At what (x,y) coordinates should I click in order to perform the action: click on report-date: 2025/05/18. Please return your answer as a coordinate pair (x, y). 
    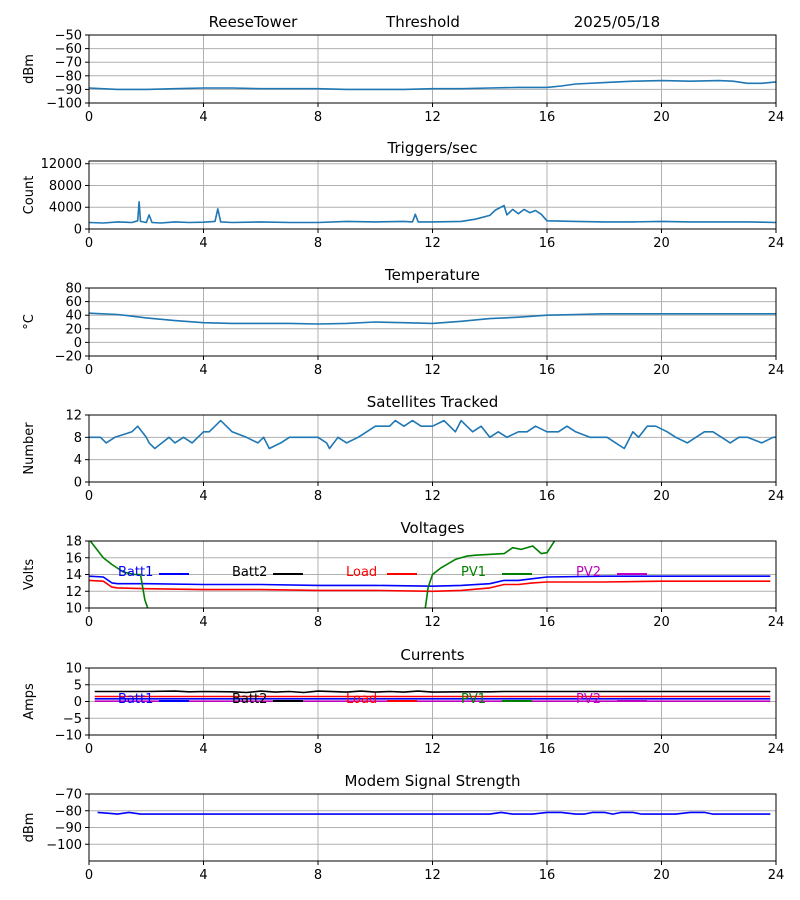
    Looking at the image, I should click on (617, 22).